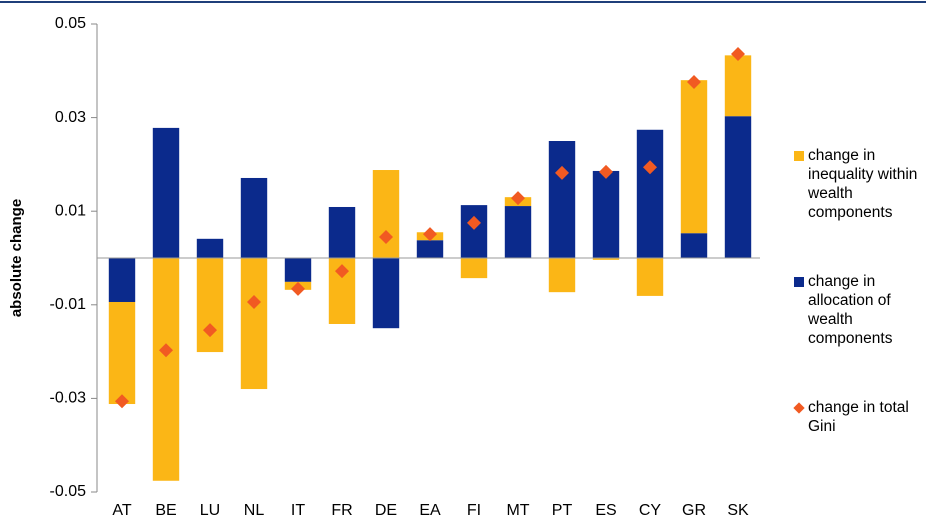  Describe the element at coordinates (165, 510) in the screenshot. I see `x-tick-label: BE` at that location.